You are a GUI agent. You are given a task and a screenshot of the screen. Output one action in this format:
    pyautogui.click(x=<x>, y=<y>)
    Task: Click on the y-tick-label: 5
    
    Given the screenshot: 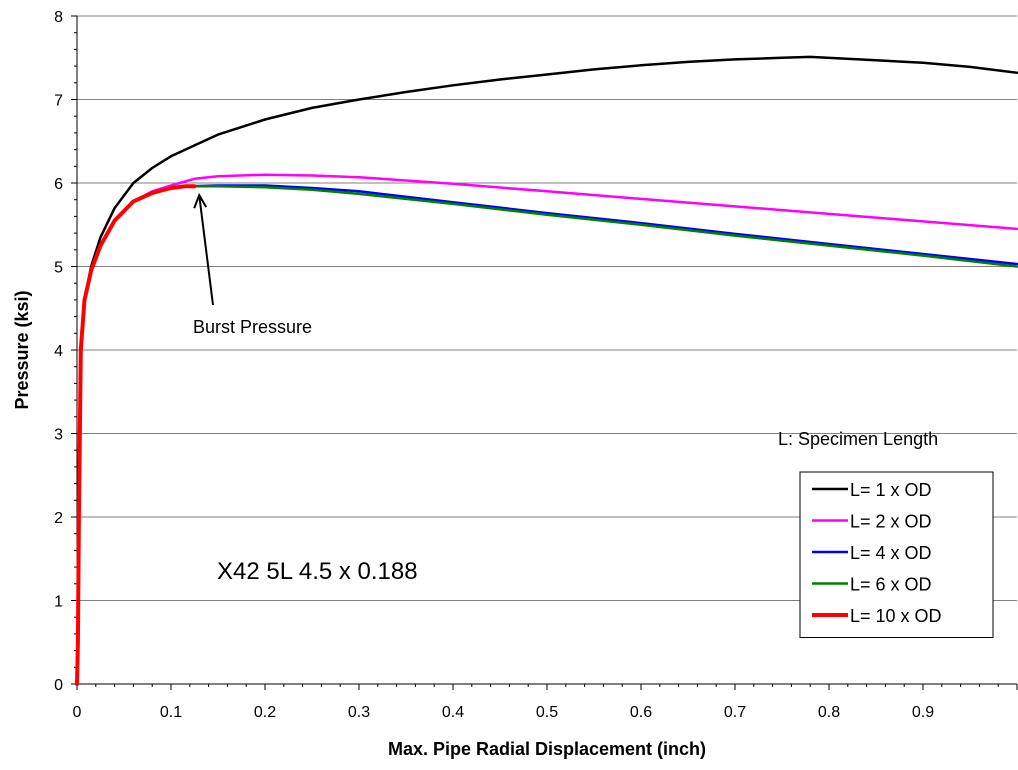 What is the action you would take?
    pyautogui.click(x=58, y=268)
    